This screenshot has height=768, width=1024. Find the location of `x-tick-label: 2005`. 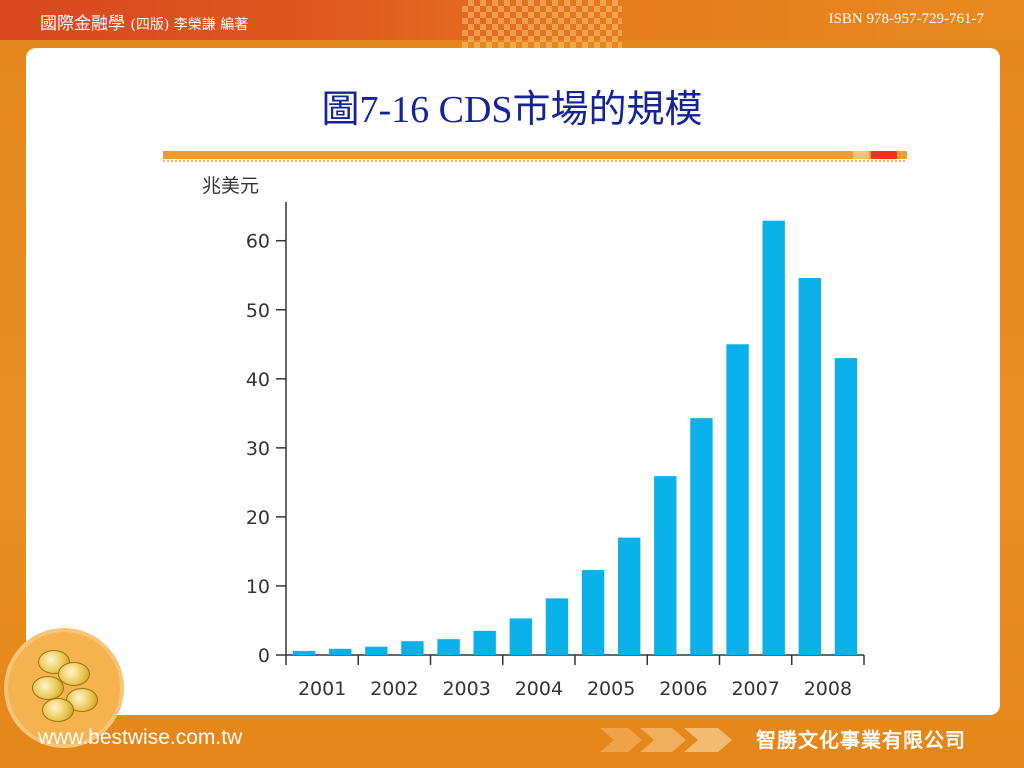

x-tick-label: 2005 is located at coordinates (611, 689).